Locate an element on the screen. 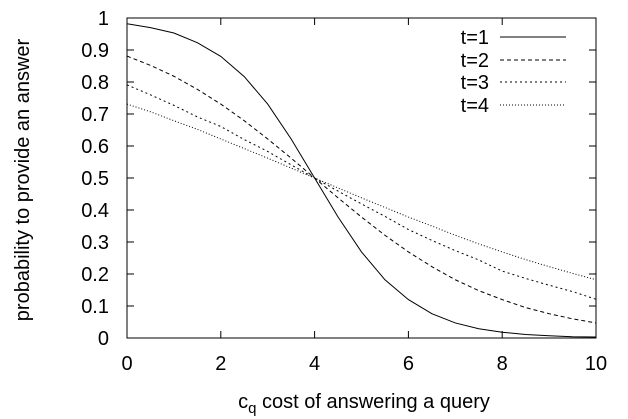  legend-label-t-4: t=4 is located at coordinates (475, 106).